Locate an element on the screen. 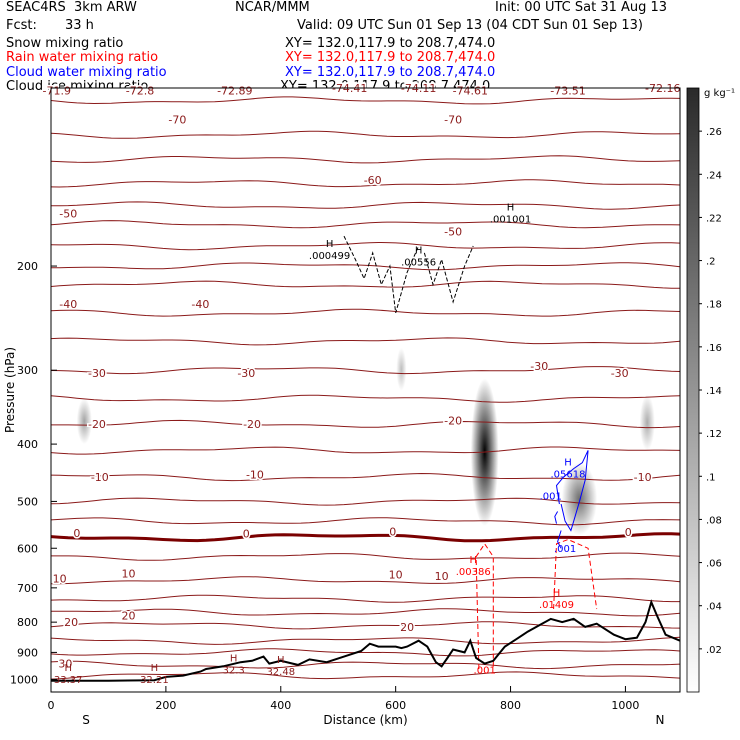 Image resolution: width=740 pixels, height=740 pixels. colorbar-tick-label: .06 is located at coordinates (714, 564).